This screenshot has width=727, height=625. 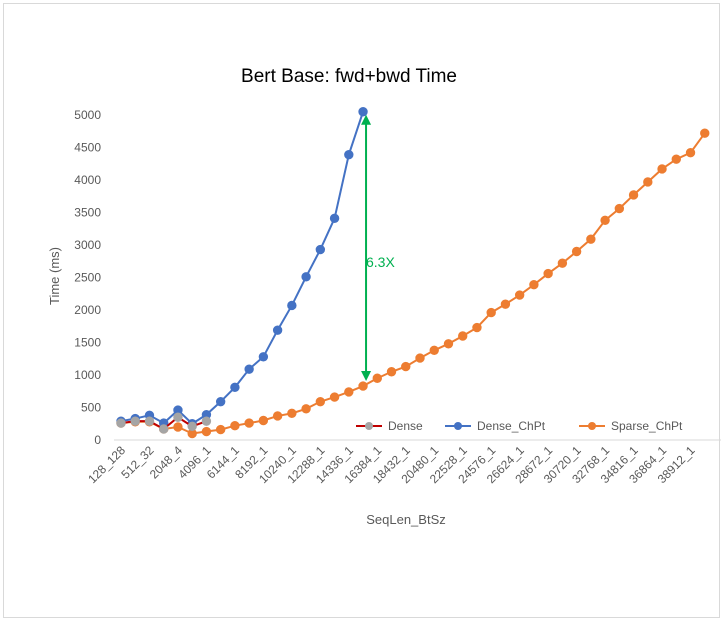 What do you see at coordinates (366, 119) in the screenshot?
I see `annotation-arrowhead-up` at bounding box center [366, 119].